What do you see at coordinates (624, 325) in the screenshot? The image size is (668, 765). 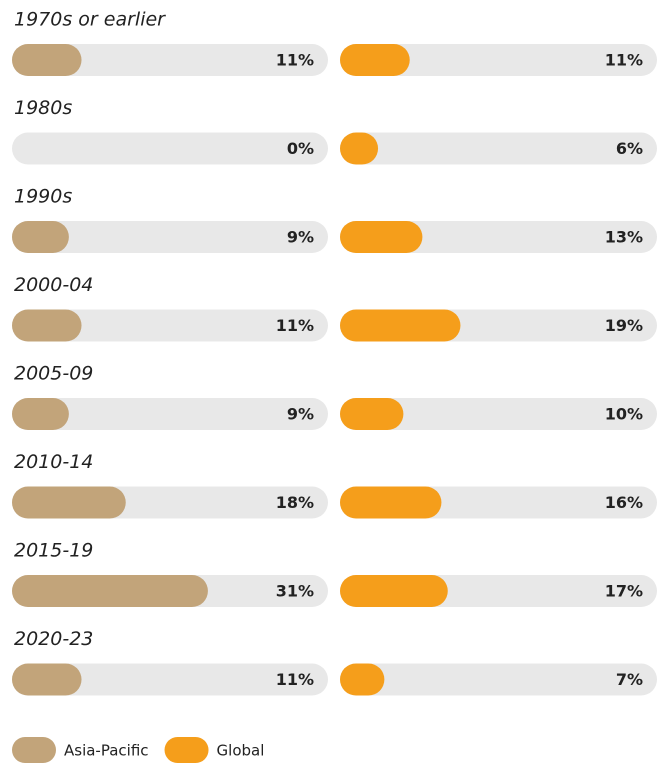 I see `value-label: 19%` at bounding box center [624, 325].